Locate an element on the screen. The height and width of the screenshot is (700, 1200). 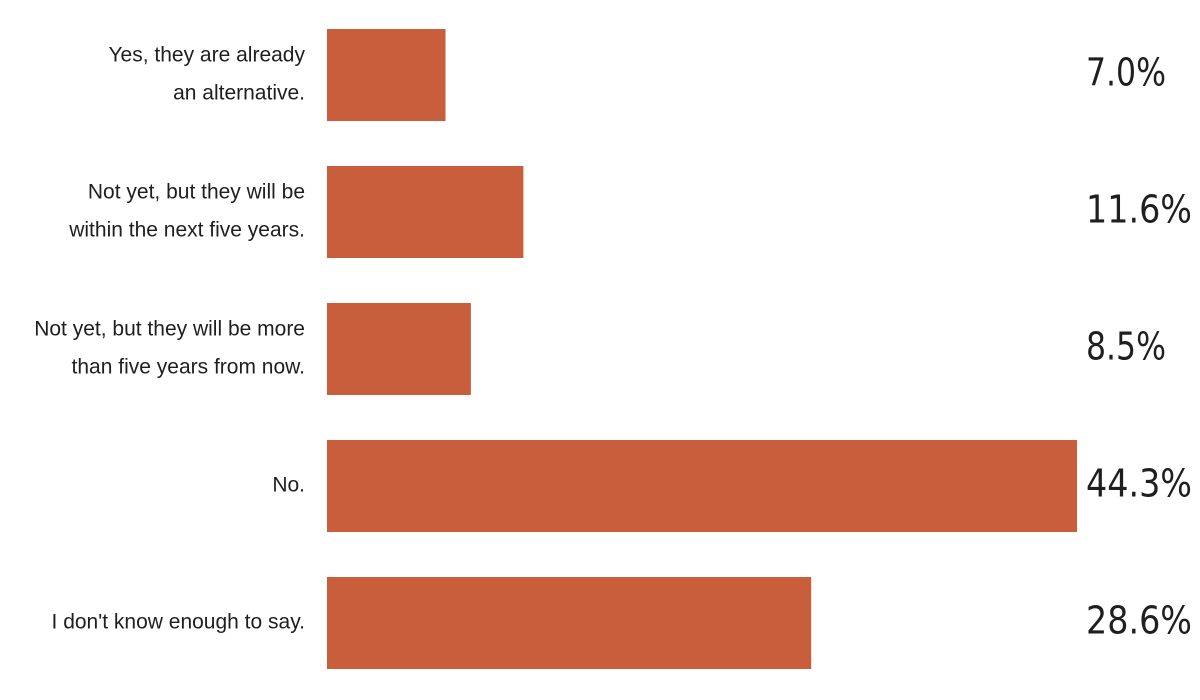
value-label: 44.3% is located at coordinates (1139, 484).